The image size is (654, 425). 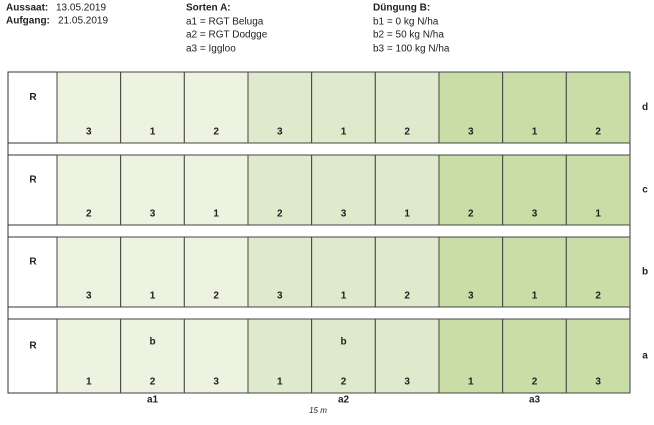 I want to click on fertilization-title: Düngung B:, so click(x=401, y=8).